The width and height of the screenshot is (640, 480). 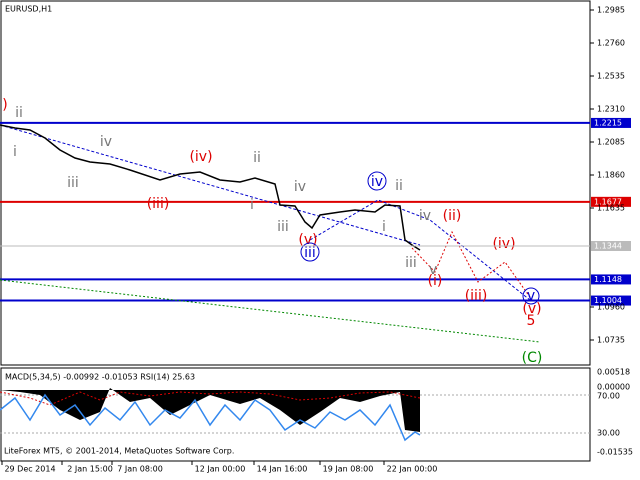 What do you see at coordinates (608, 246) in the screenshot?
I see `current-price: 1.1344` at bounding box center [608, 246].